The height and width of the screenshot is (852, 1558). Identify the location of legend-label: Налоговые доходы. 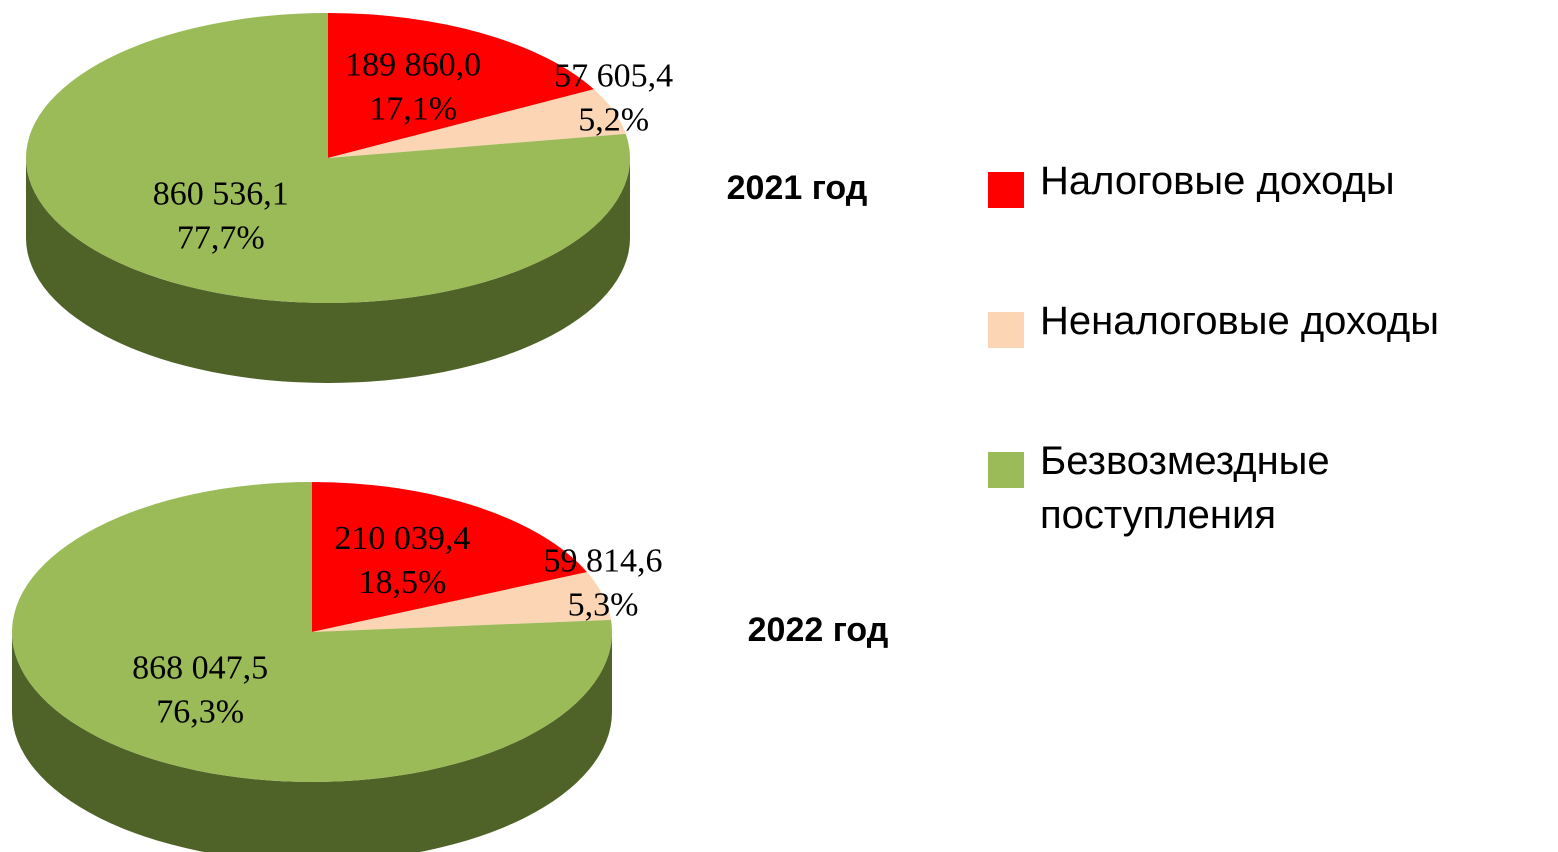
(1217, 181).